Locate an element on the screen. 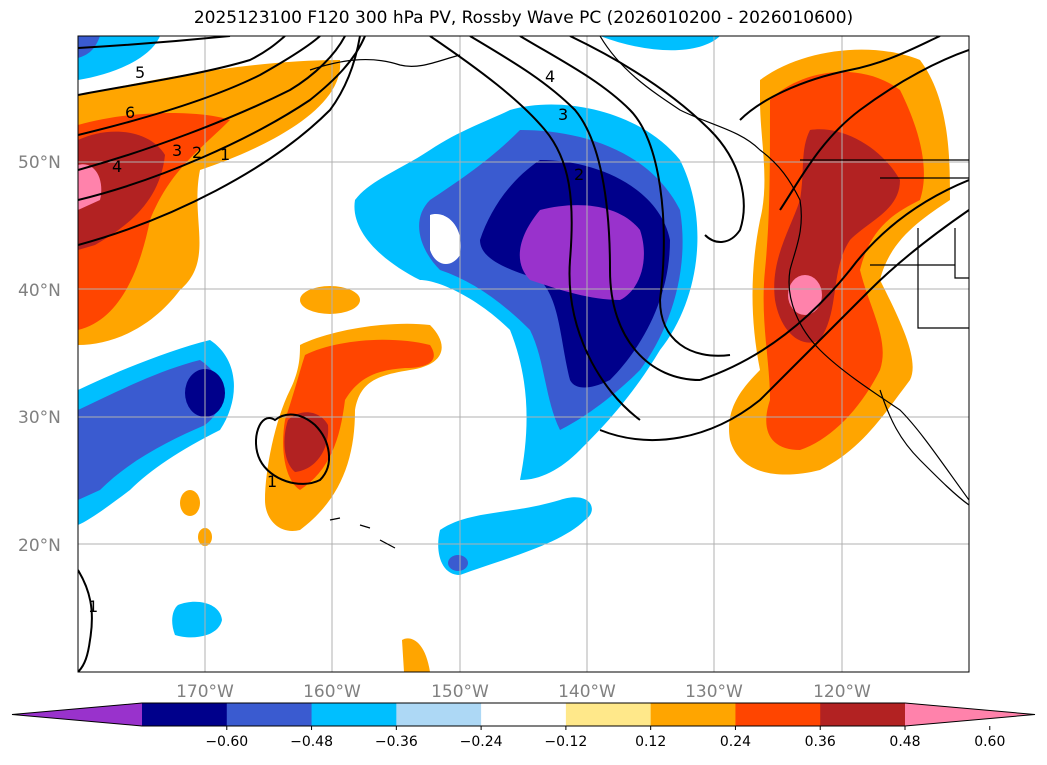  lat-label: 30°N is located at coordinates (39, 418).